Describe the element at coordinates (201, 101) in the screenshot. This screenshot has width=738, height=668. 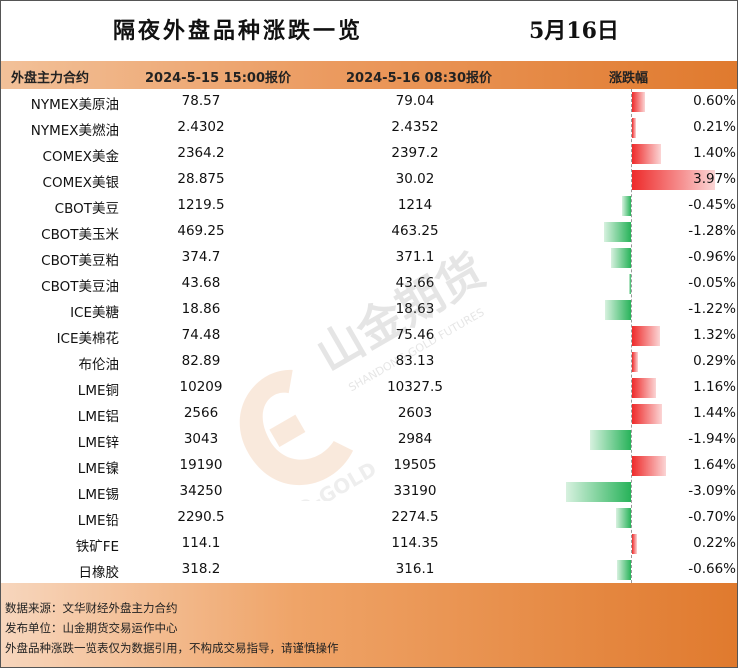
I see `old-quote: 78.57` at that location.